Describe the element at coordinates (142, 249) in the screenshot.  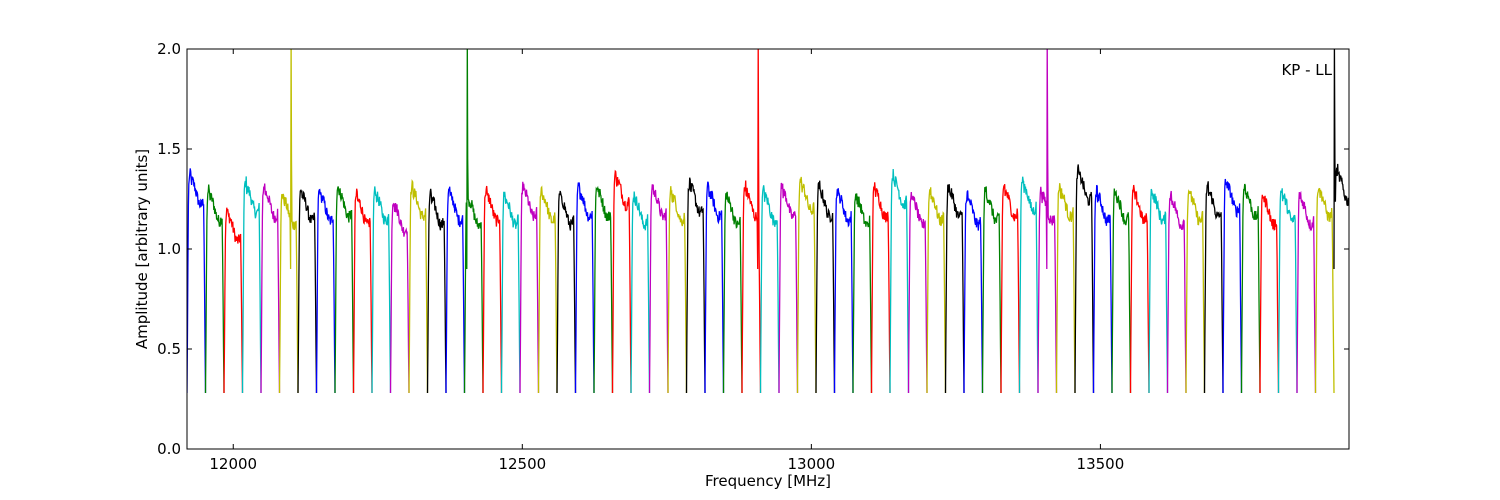
I see `y-axis-label: Amplitude [arbitrary units]` at that location.